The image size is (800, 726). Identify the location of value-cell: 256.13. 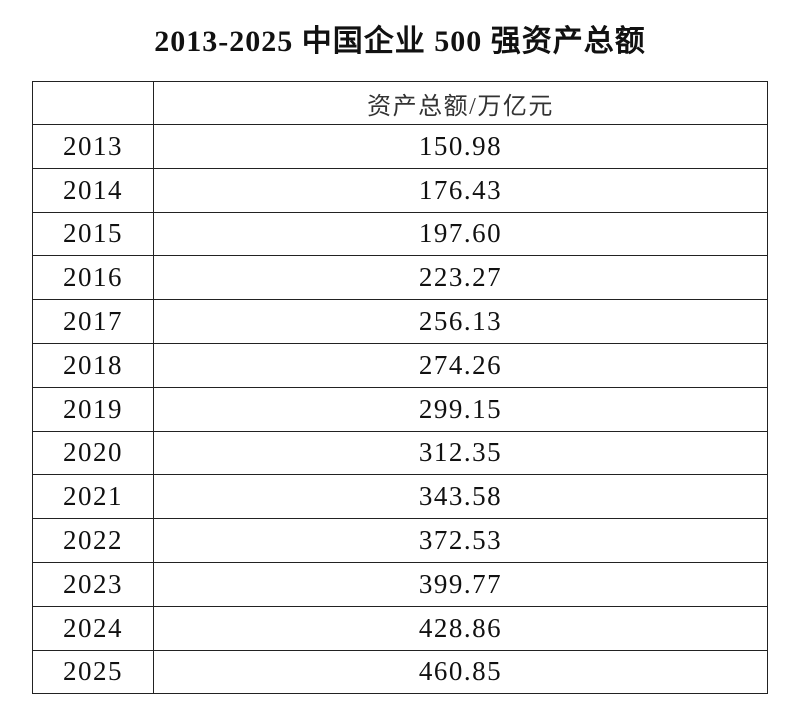
(460, 321).